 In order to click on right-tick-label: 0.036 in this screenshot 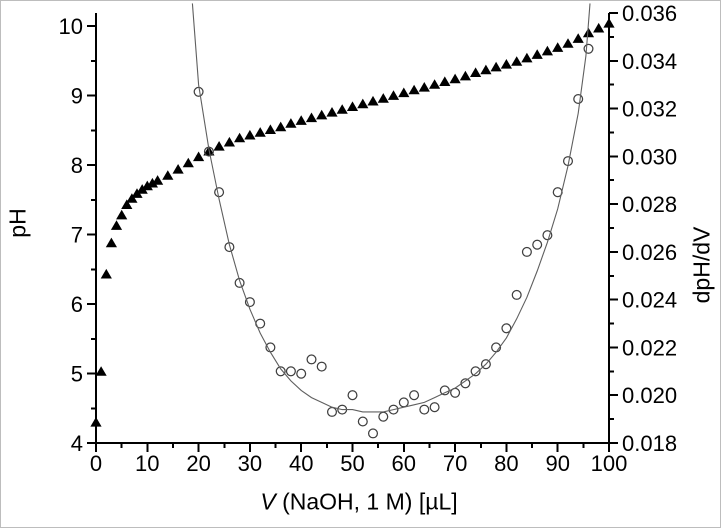, I will do `click(649, 13)`.